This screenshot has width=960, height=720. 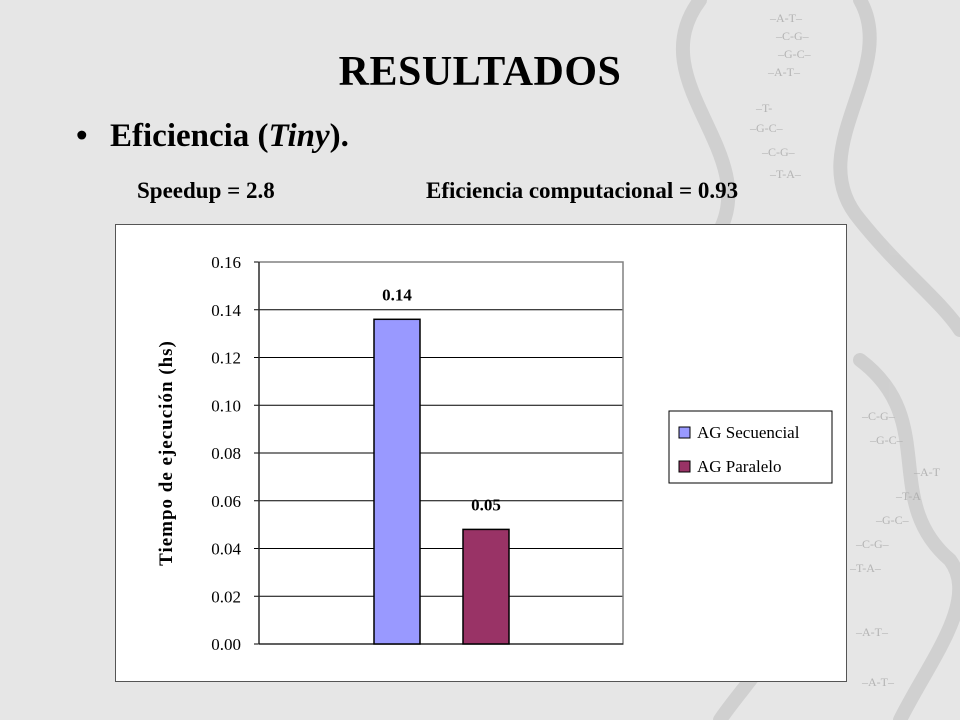 What do you see at coordinates (927, 472) in the screenshot?
I see `svg-text: –A-T` at bounding box center [927, 472].